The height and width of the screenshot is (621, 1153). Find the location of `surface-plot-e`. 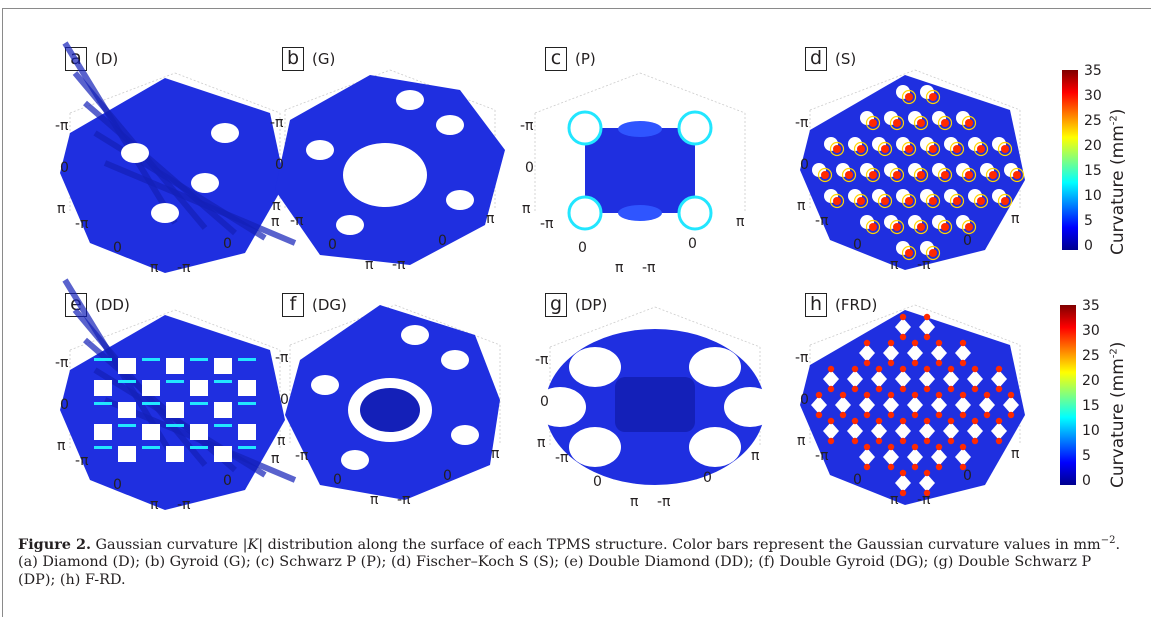

surface-plot-e is located at coordinates (178, 394).